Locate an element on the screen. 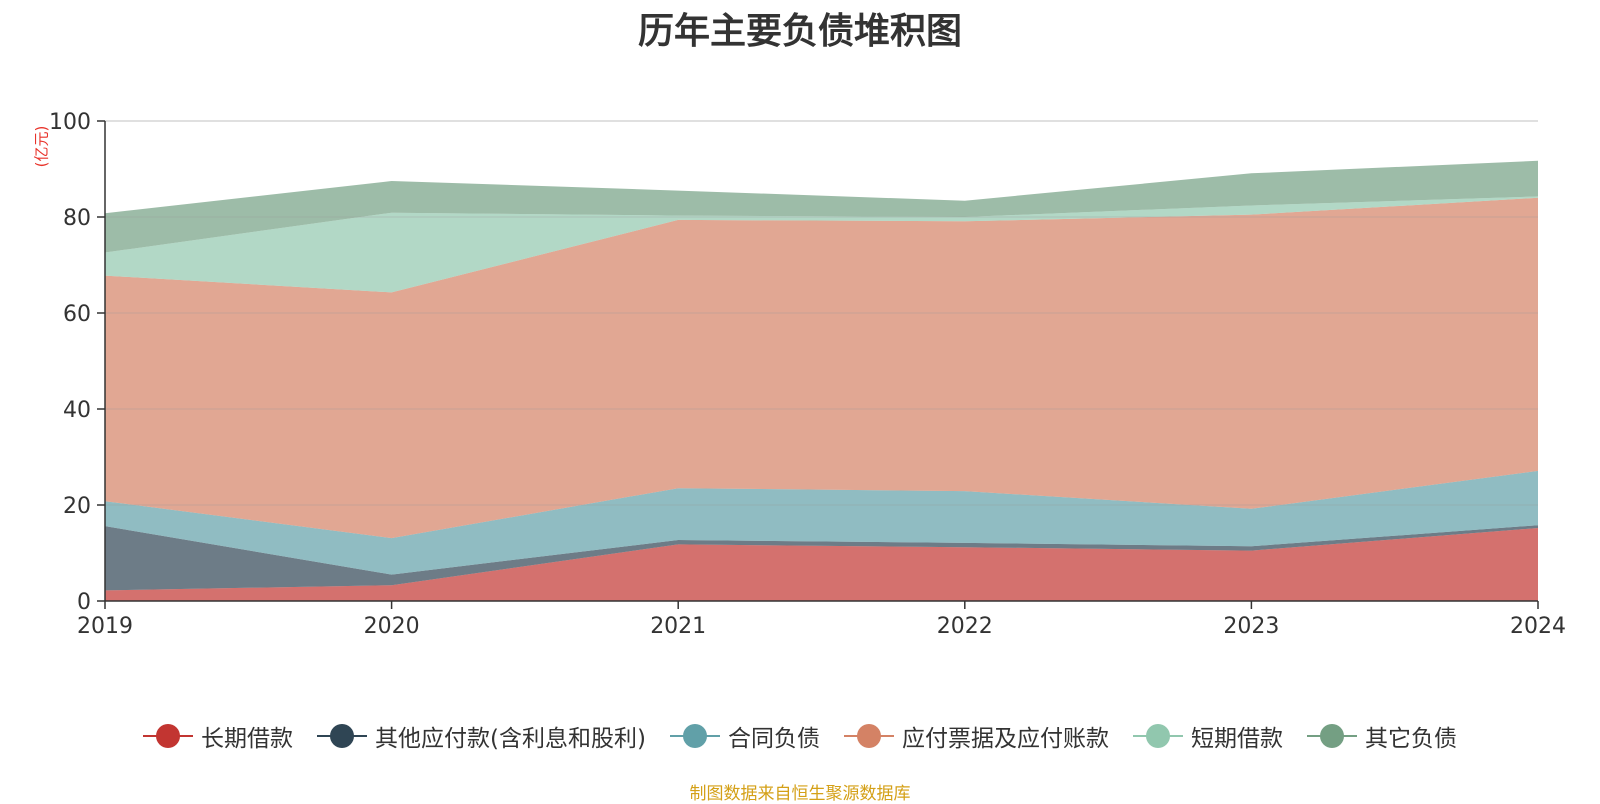 This screenshot has width=1600, height=804. legend-item-0: 长期借款 is located at coordinates (218, 736).